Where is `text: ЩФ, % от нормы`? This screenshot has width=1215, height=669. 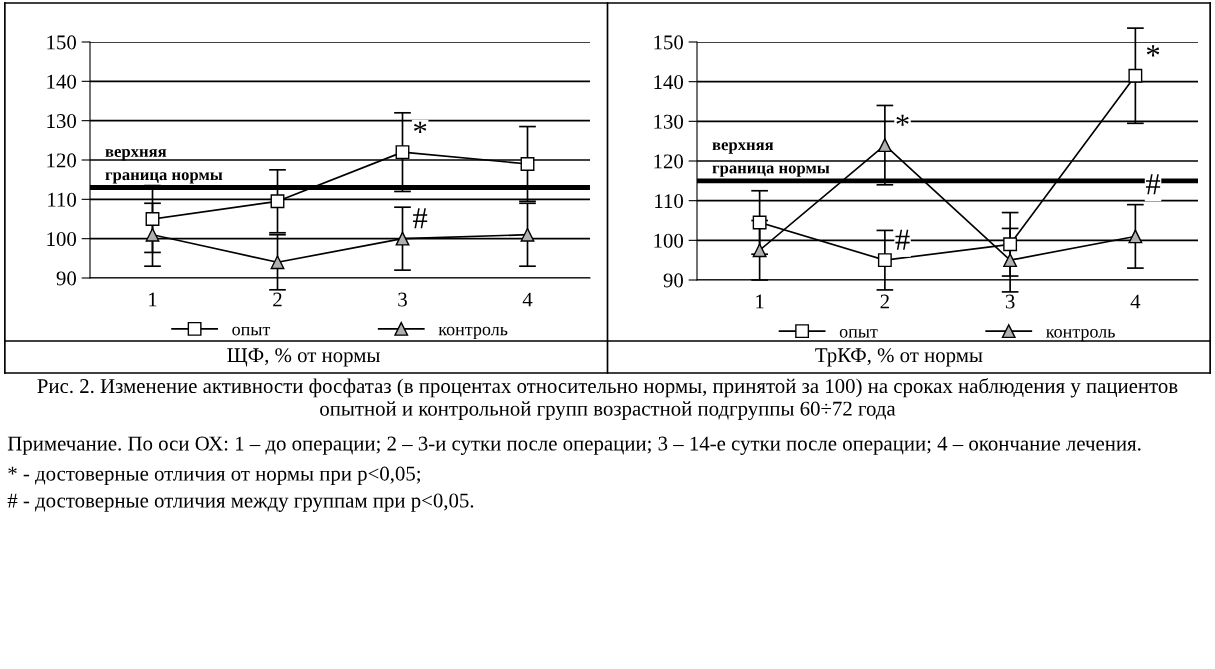 text: ЩФ, % от нормы is located at coordinates (303, 357).